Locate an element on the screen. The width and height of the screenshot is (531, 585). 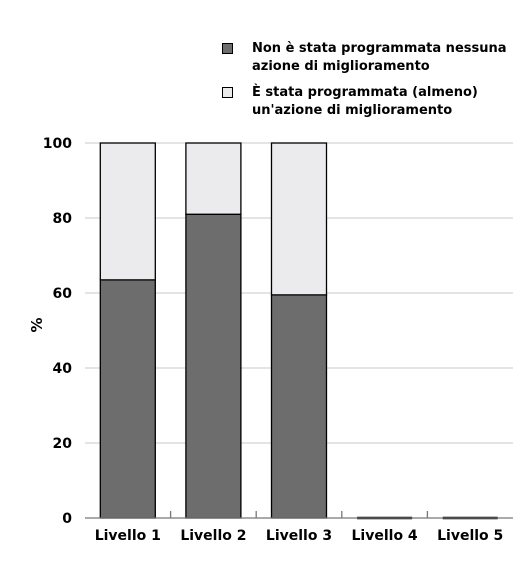
x-tick-label-5: Livello 5 is located at coordinates (470, 536).